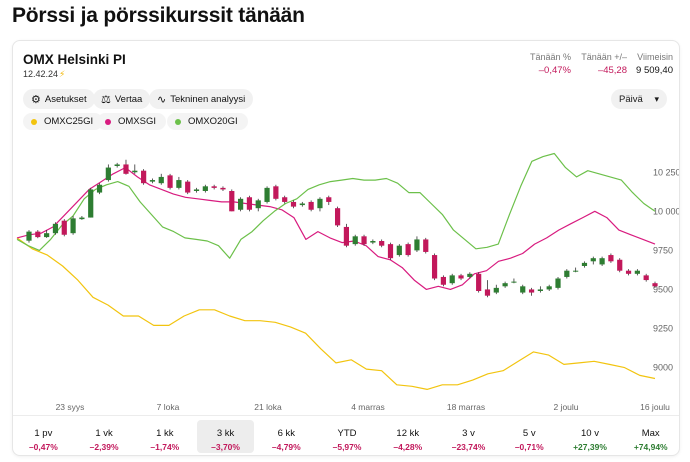  Describe the element at coordinates (554, 70) in the screenshot. I see `stat-value: –0,47%` at that location.